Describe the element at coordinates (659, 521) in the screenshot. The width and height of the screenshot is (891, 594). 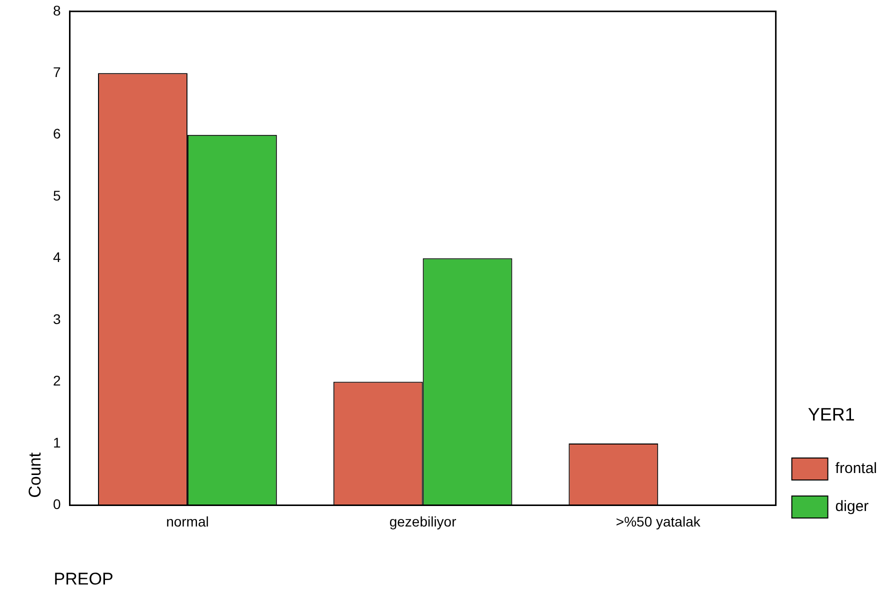
I see `x-tick-label: >%50 yatalak` at that location.